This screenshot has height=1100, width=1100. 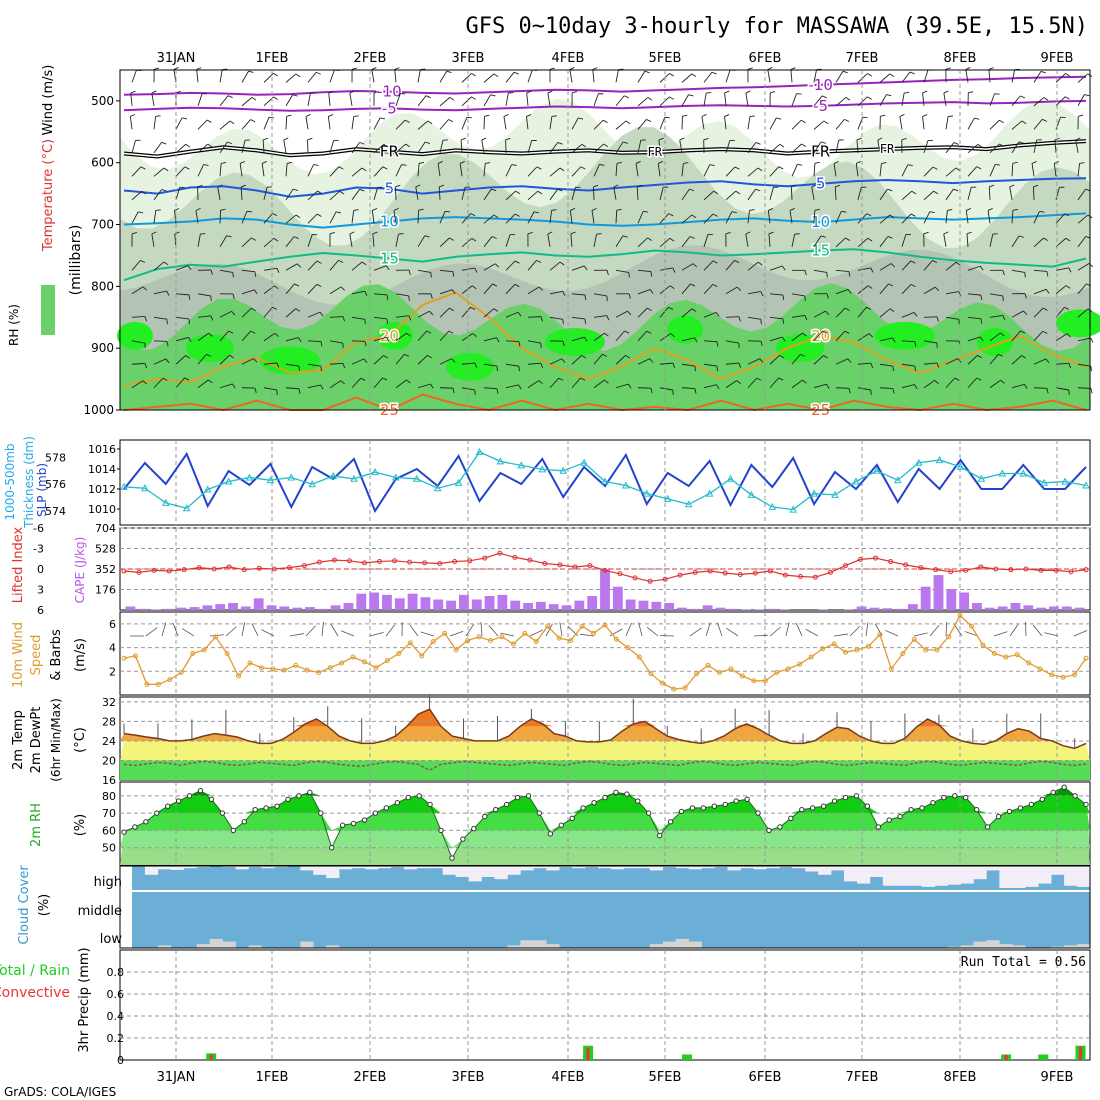 What do you see at coordinates (862, 58) in the screenshot?
I see `date-label-top: 7FEB` at bounding box center [862, 58].